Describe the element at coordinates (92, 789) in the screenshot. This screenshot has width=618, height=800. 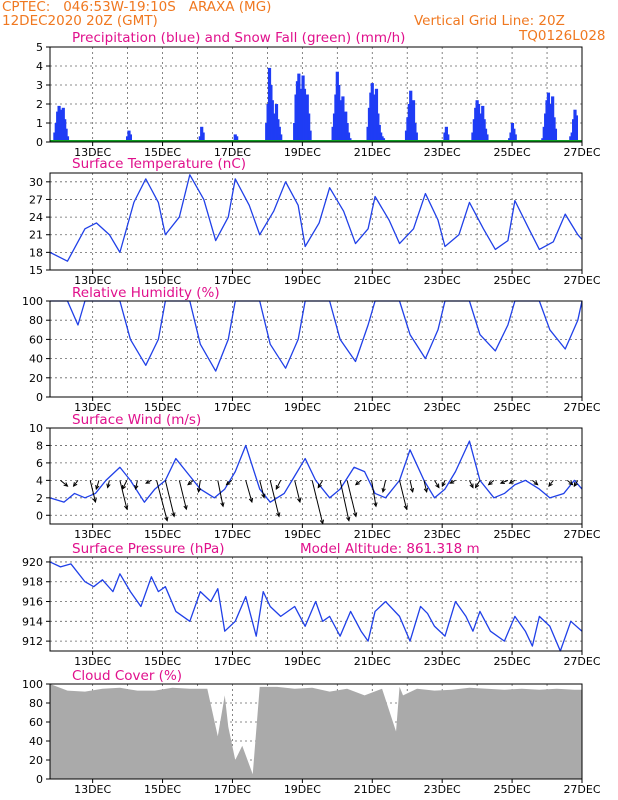
I see `cloud-xtick-label: 13DEC` at that location.